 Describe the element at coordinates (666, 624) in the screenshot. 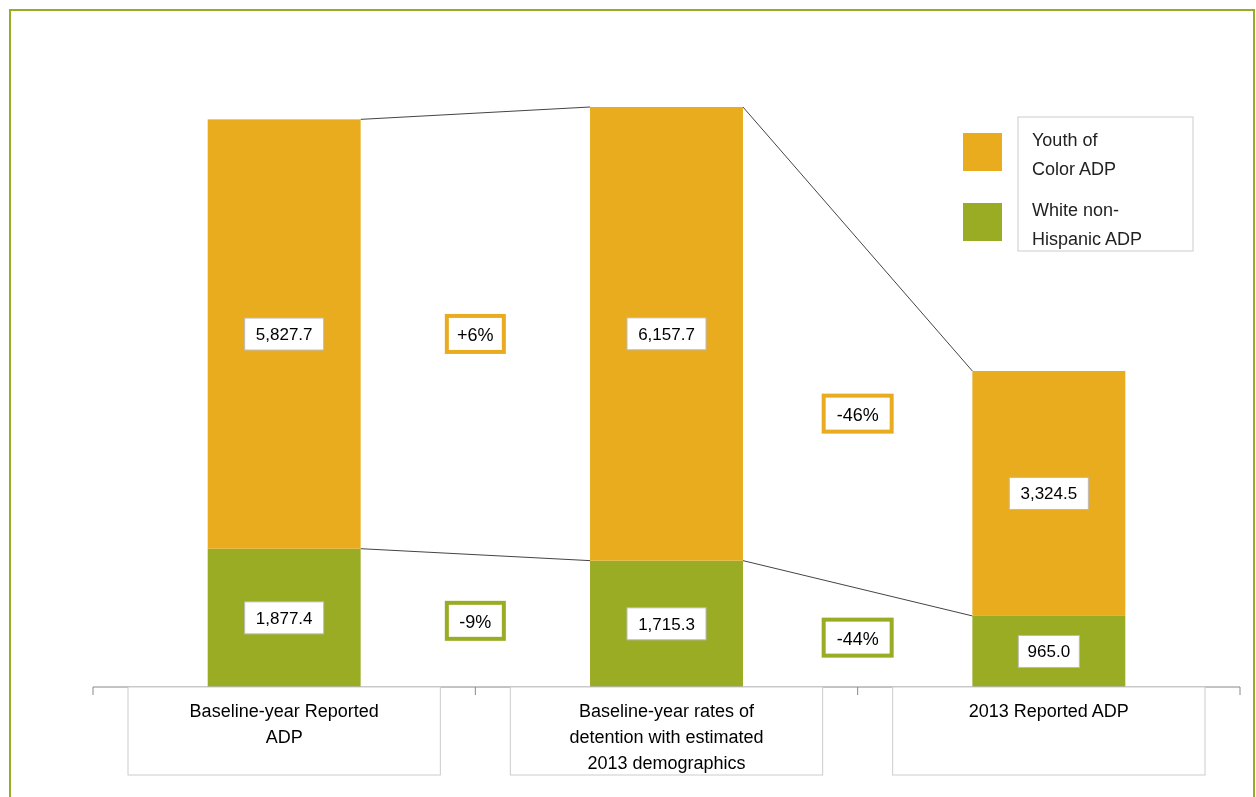

I see `data-label: 1,715.3` at that location.